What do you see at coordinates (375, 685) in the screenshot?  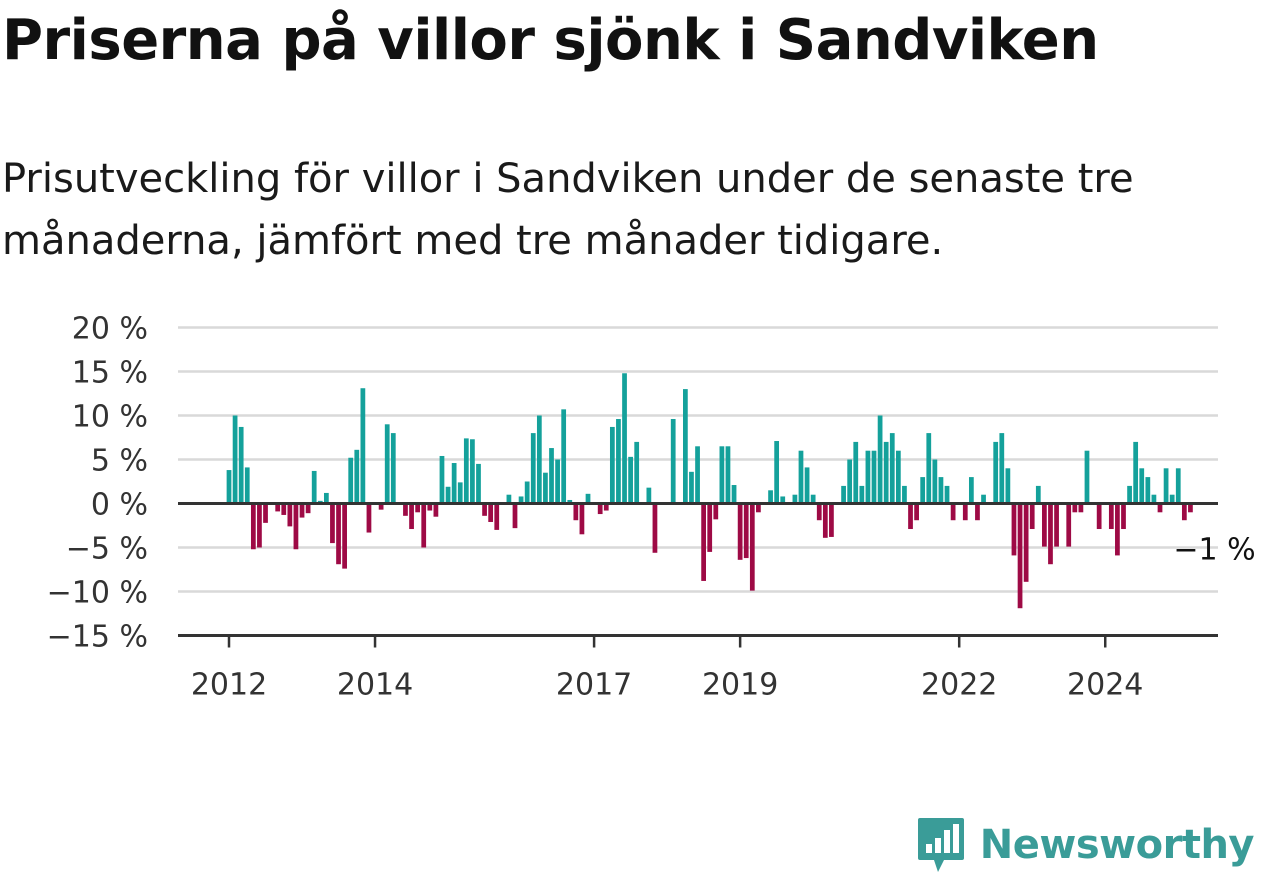 I see `x-tick-label: 2014` at bounding box center [375, 685].